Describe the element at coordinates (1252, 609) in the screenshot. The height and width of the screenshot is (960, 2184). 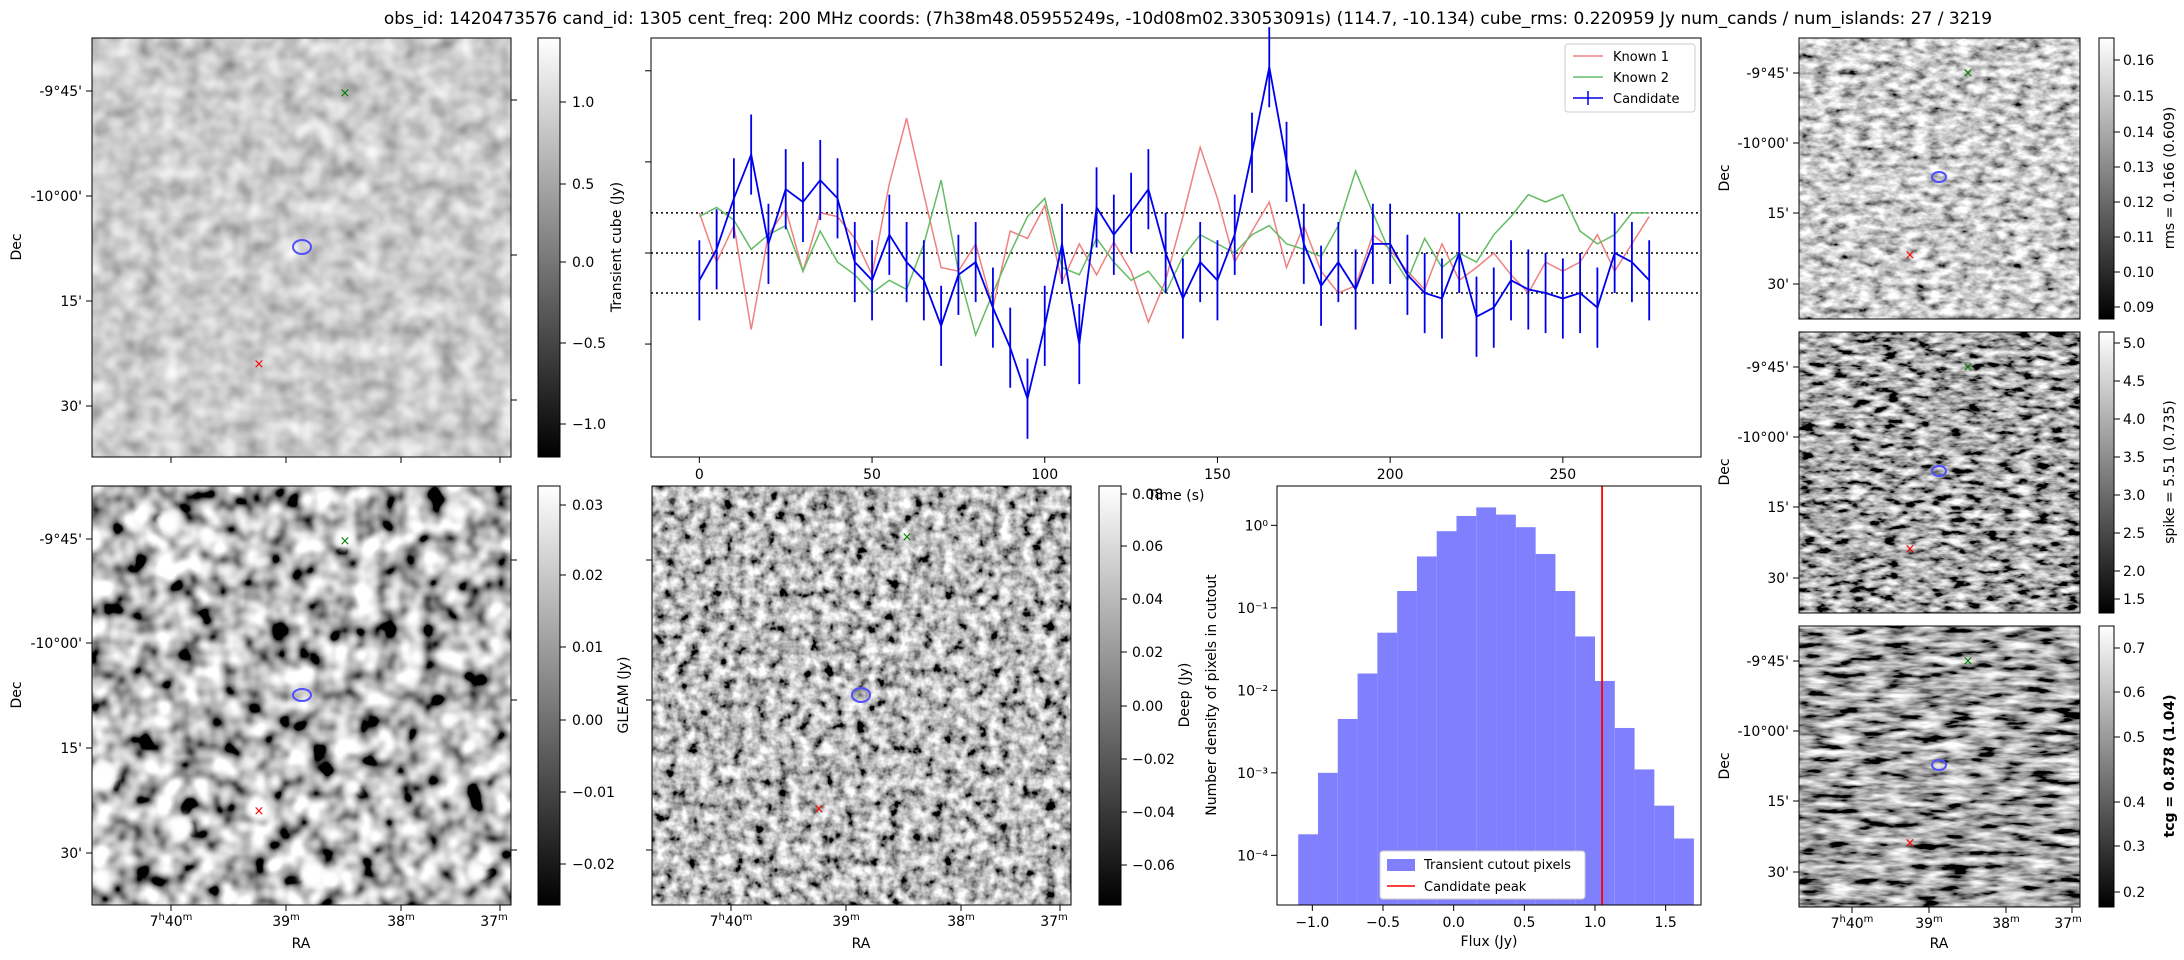
I see `y-tick-label: 10⁻¹` at that location.